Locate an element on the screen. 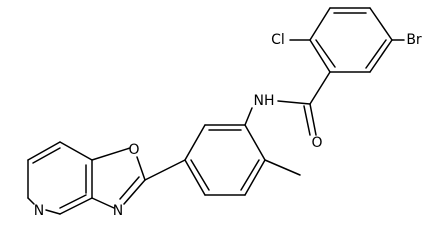 The width and height of the screenshot is (428, 240). atom-label: Cl is located at coordinates (278, 40).